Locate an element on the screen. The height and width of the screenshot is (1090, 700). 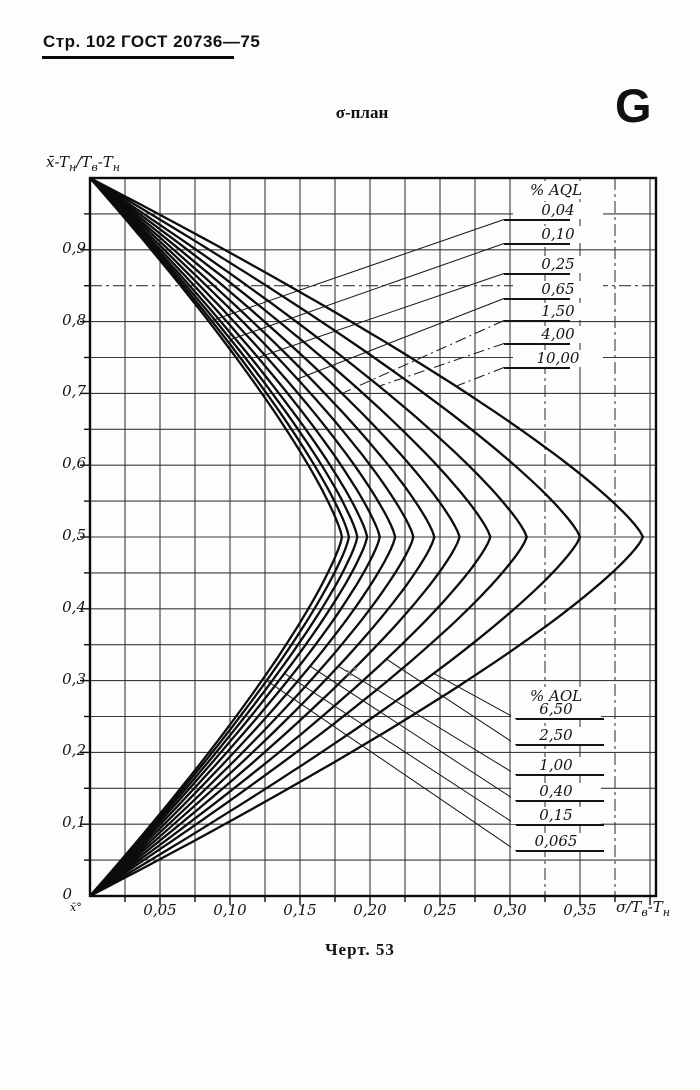
page-header: Стр. 102 ГОСТ 20736—75 is located at coordinates (152, 41).